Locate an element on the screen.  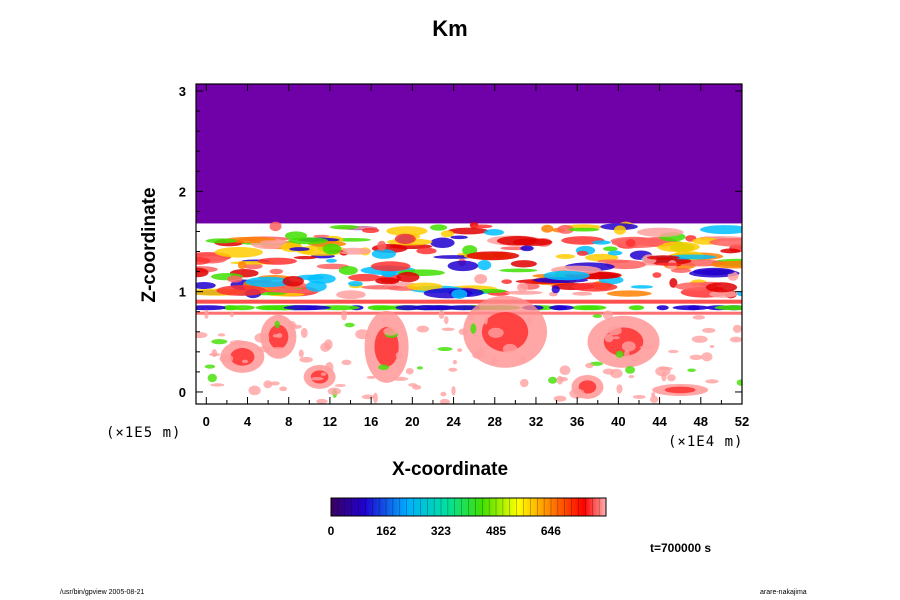
colorbar-tick-label: 162 is located at coordinates (386, 531).